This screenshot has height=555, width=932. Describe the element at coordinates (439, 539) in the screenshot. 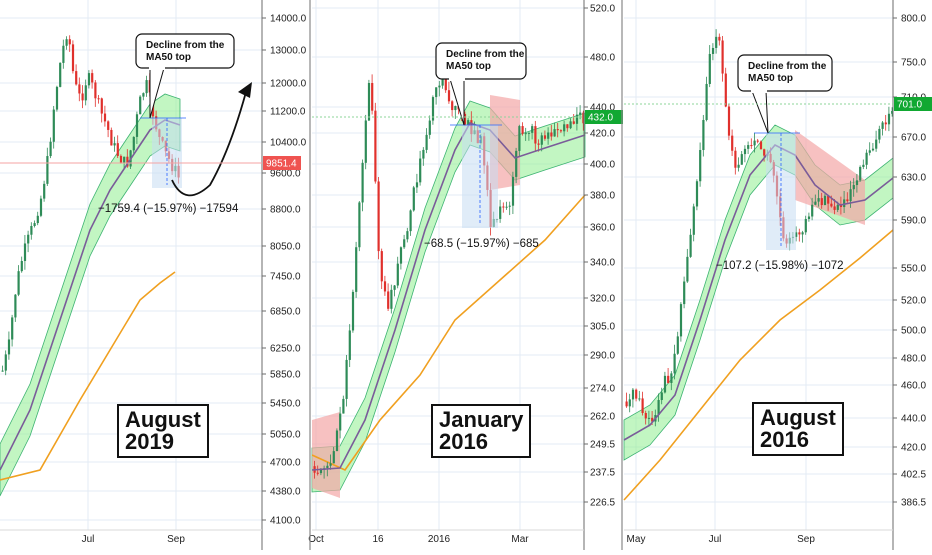

I see `time-tick-label: 2016` at that location.